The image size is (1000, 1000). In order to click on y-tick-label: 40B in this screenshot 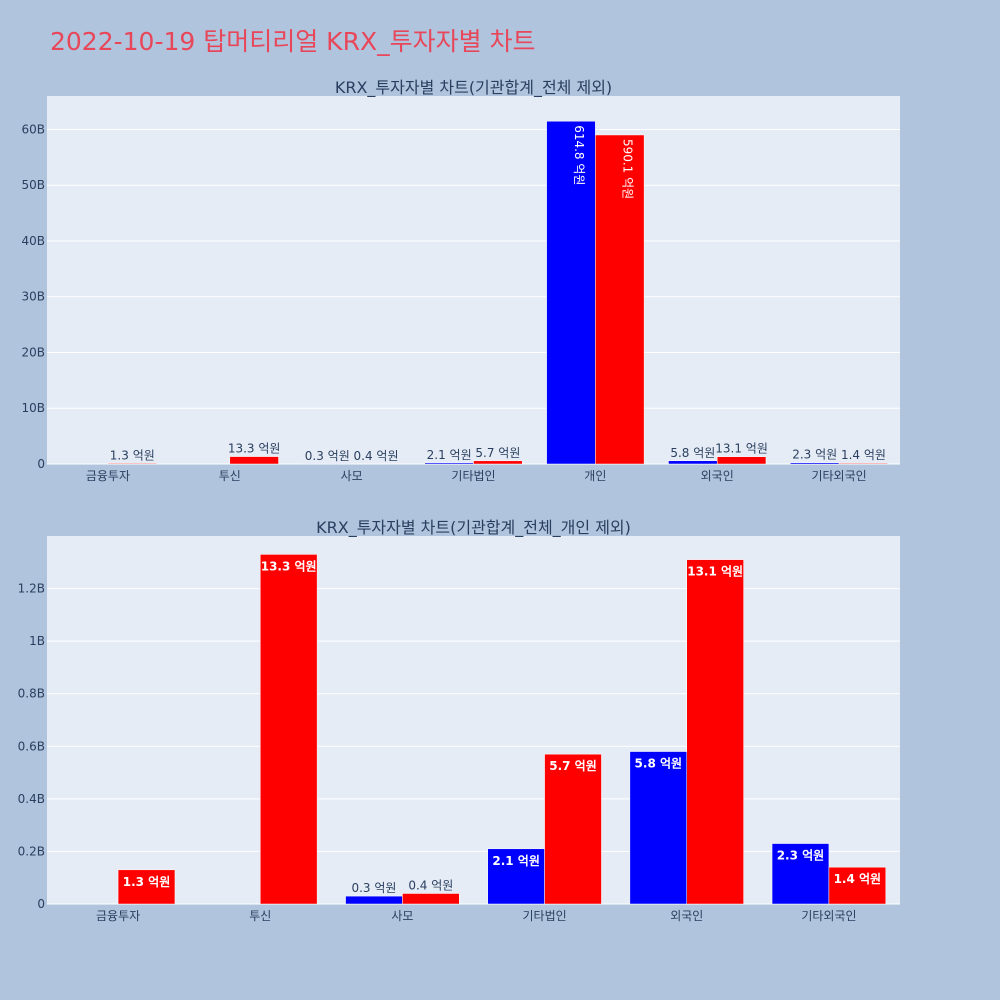, I will do `click(33, 241)`.